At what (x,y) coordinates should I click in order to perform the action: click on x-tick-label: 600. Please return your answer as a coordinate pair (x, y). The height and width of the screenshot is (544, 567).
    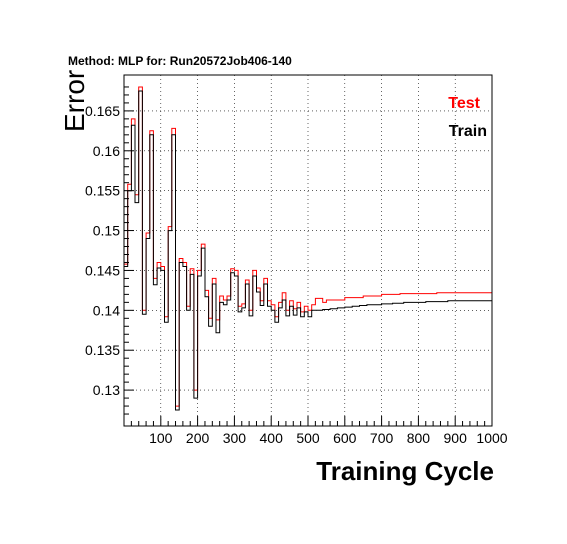
    Looking at the image, I should click on (345, 438).